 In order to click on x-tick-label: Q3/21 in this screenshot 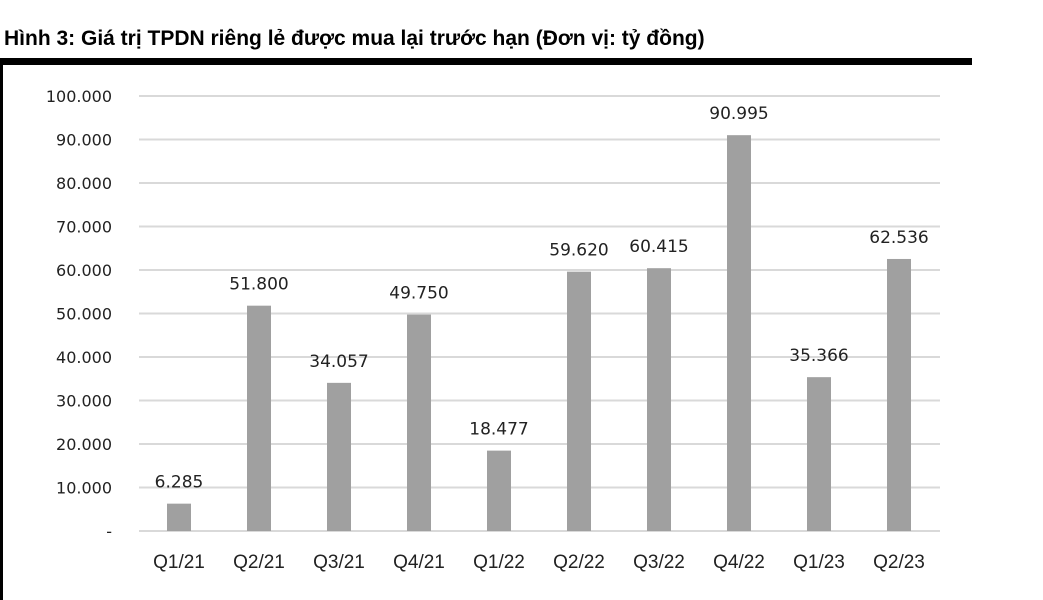, I will do `click(339, 562)`.